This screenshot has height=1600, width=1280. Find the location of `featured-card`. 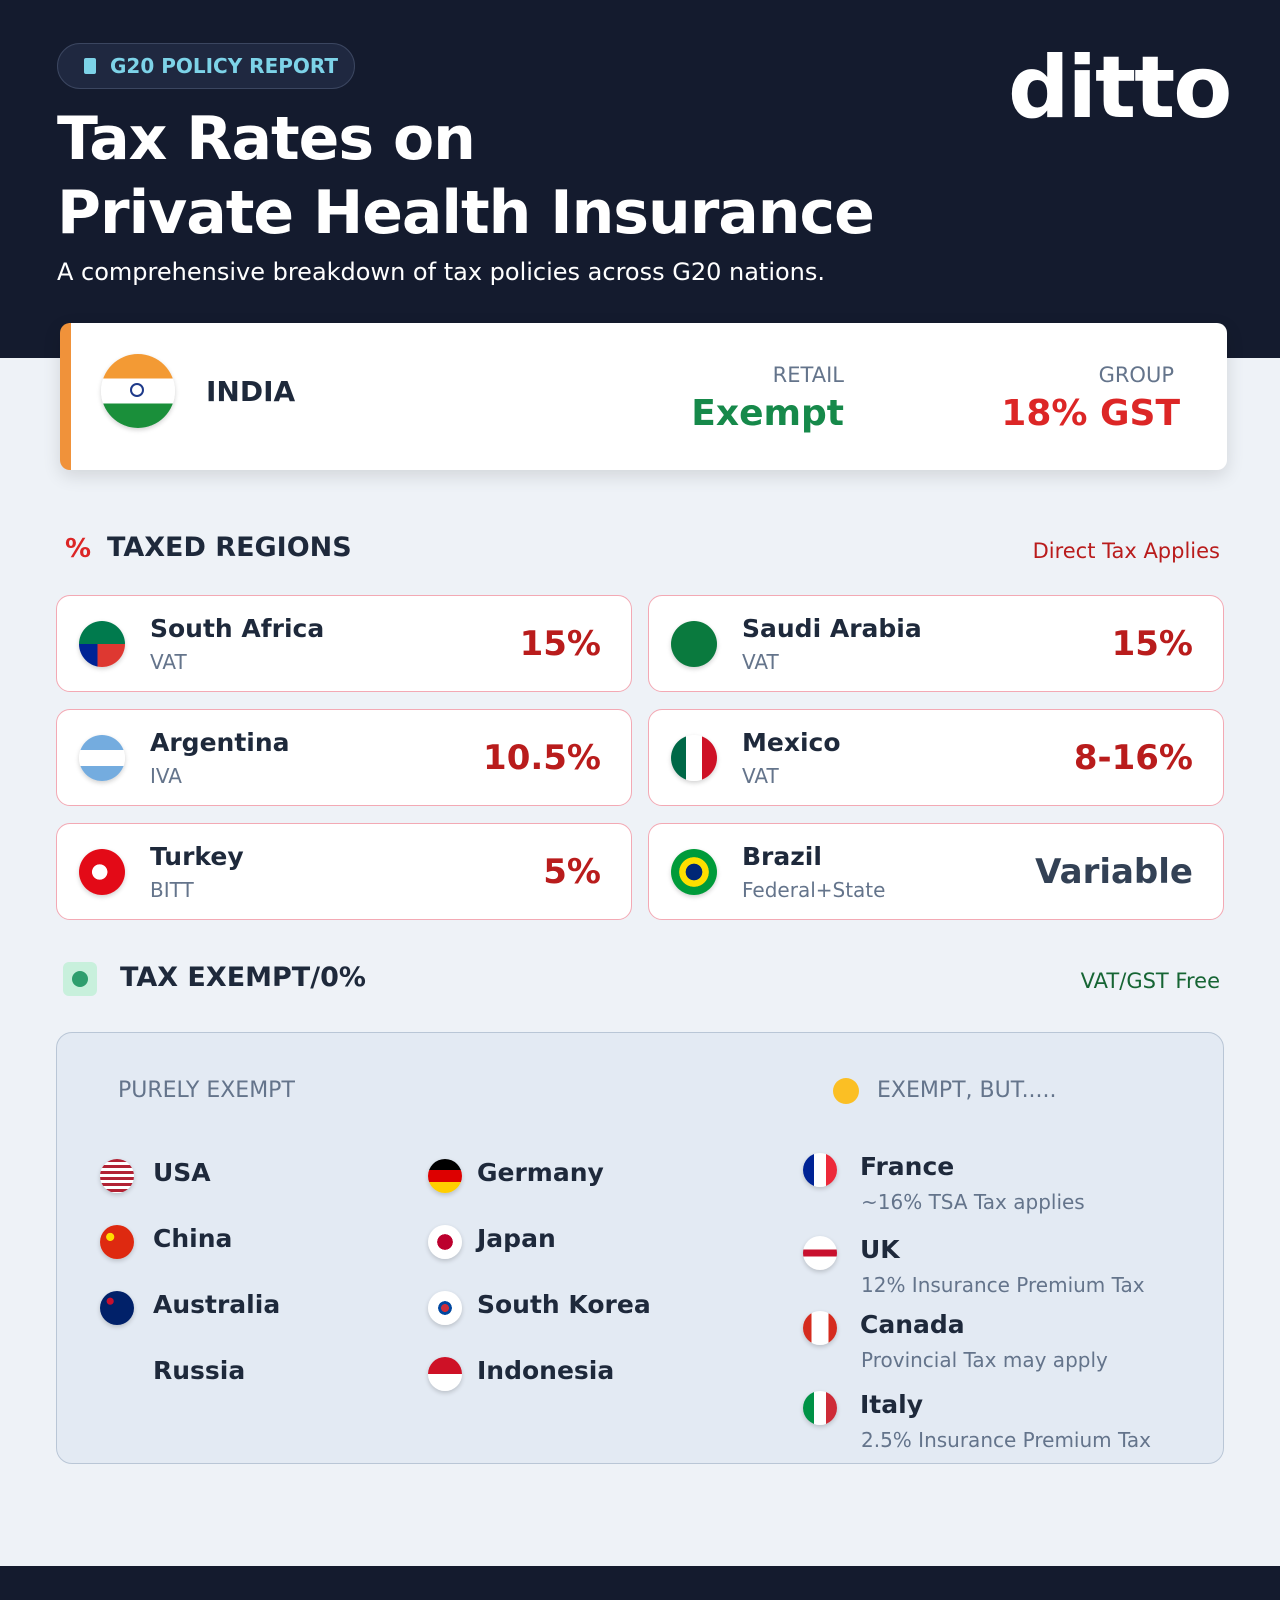

featured-card is located at coordinates (643, 396).